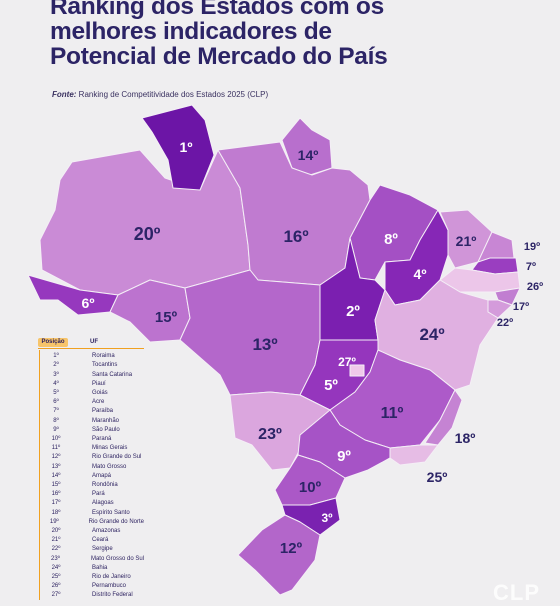 The image size is (560, 606). I want to click on label-espirito-santo: 18º, so click(465, 438).